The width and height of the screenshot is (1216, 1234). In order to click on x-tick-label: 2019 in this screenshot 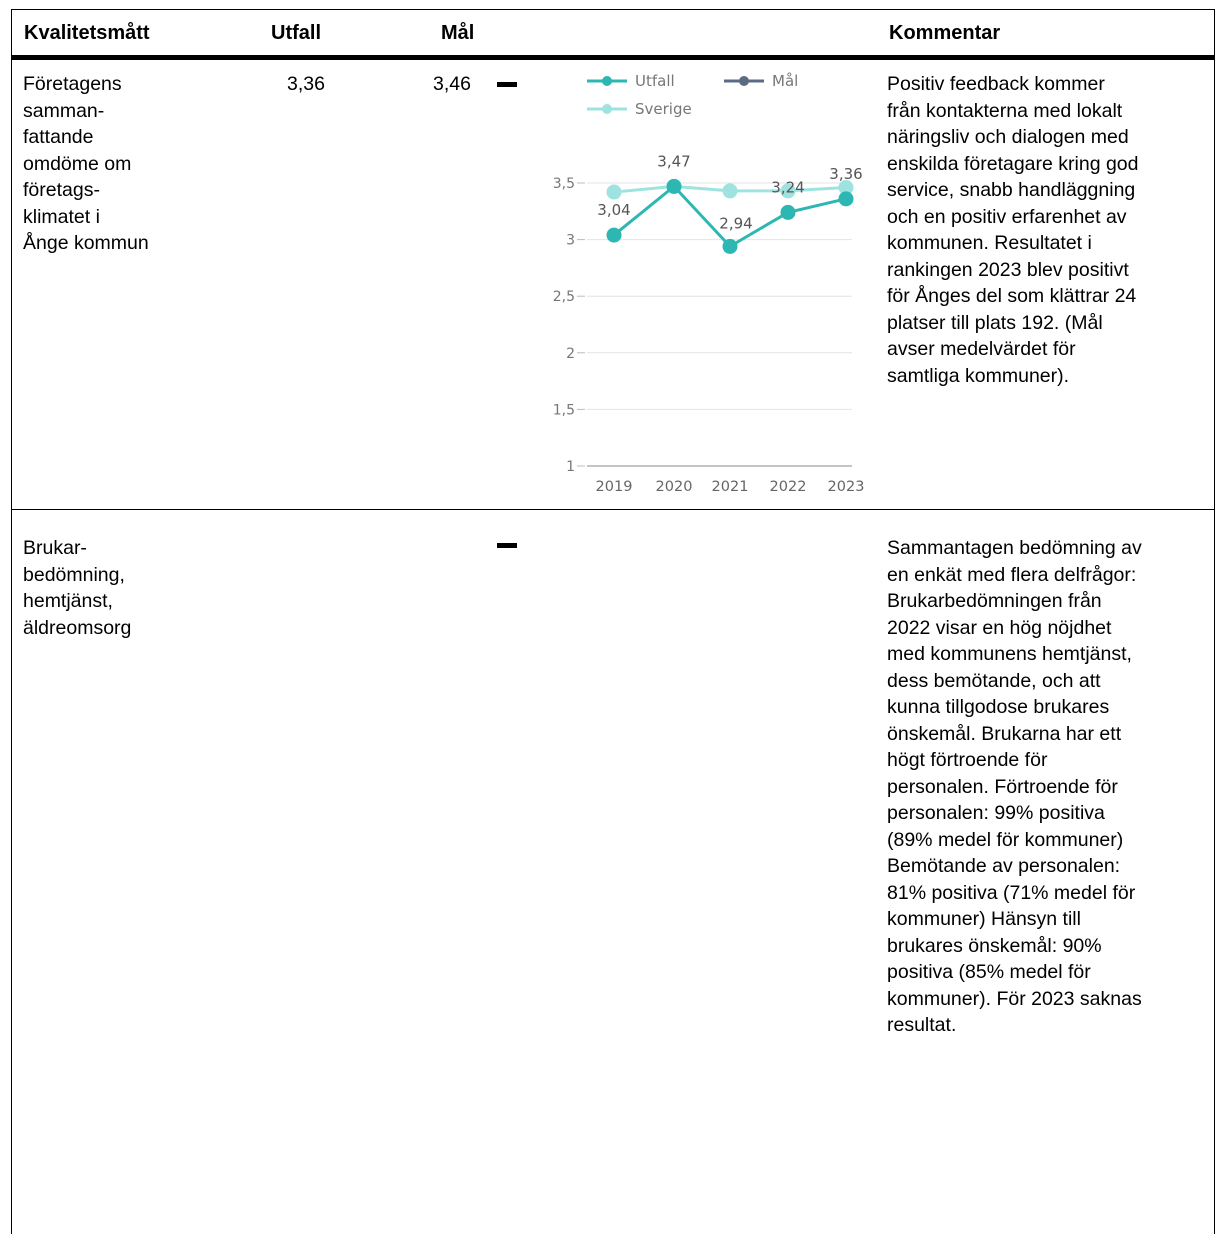, I will do `click(614, 487)`.